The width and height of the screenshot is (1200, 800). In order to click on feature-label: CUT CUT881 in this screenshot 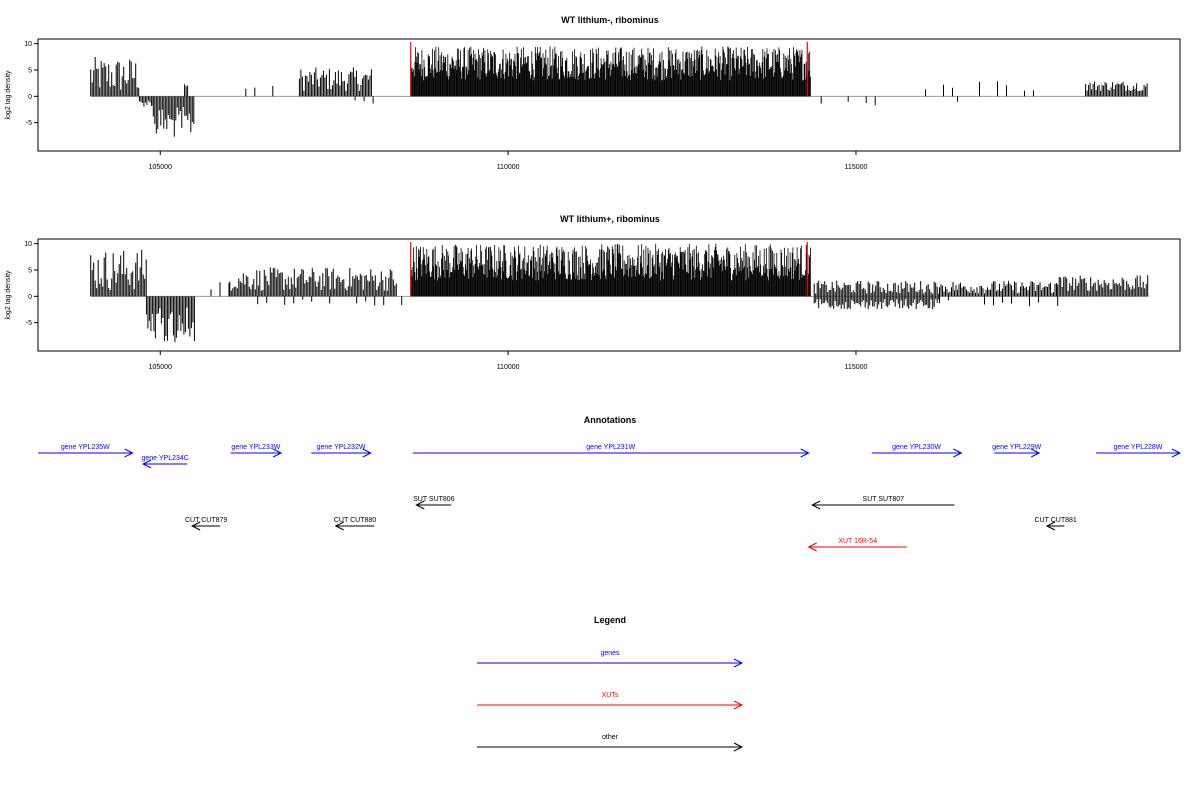, I will do `click(1056, 520)`.